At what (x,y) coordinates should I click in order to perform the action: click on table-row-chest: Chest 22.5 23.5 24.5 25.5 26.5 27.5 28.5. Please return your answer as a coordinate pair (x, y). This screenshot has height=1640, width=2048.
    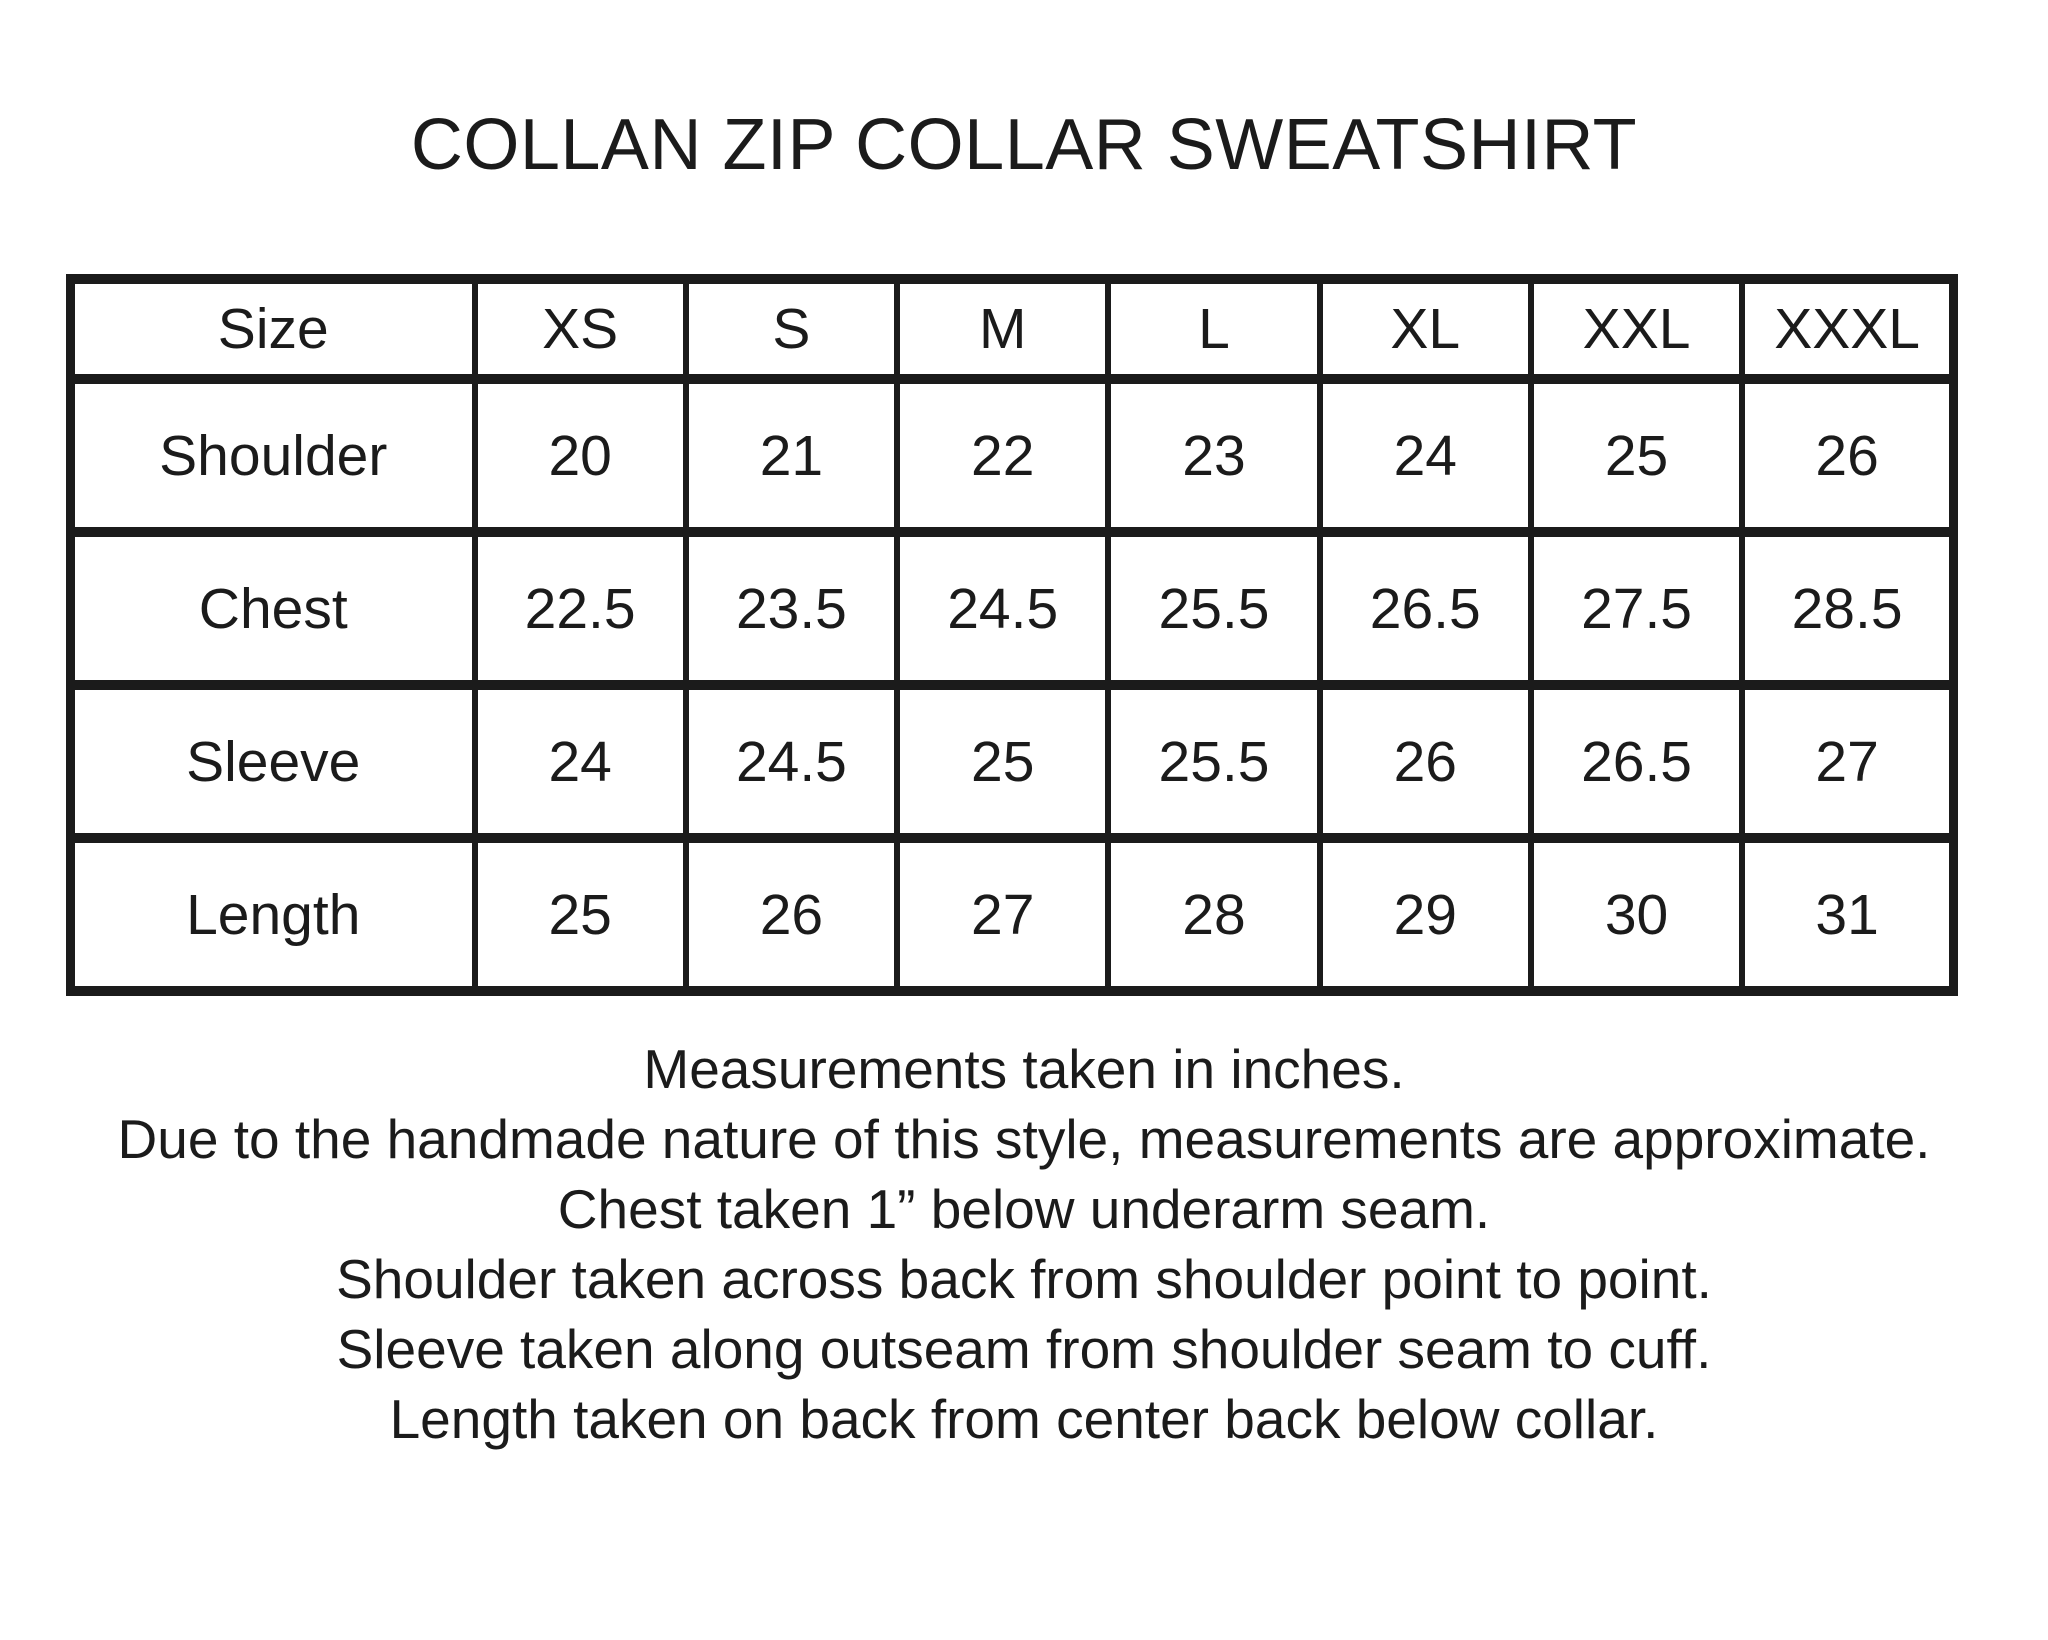
    Looking at the image, I should click on (1012, 608).